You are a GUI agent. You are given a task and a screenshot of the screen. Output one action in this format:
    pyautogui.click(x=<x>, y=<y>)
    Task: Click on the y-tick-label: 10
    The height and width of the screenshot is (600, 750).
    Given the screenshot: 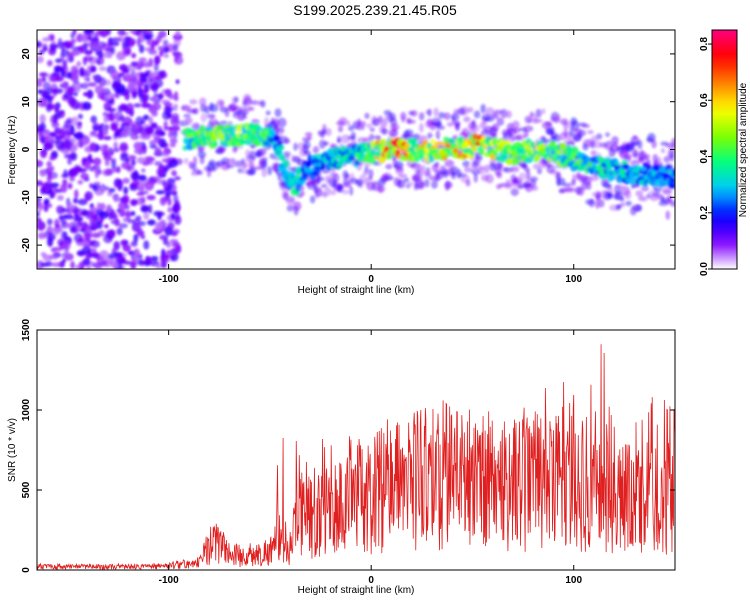 What is the action you would take?
    pyautogui.click(x=26, y=102)
    